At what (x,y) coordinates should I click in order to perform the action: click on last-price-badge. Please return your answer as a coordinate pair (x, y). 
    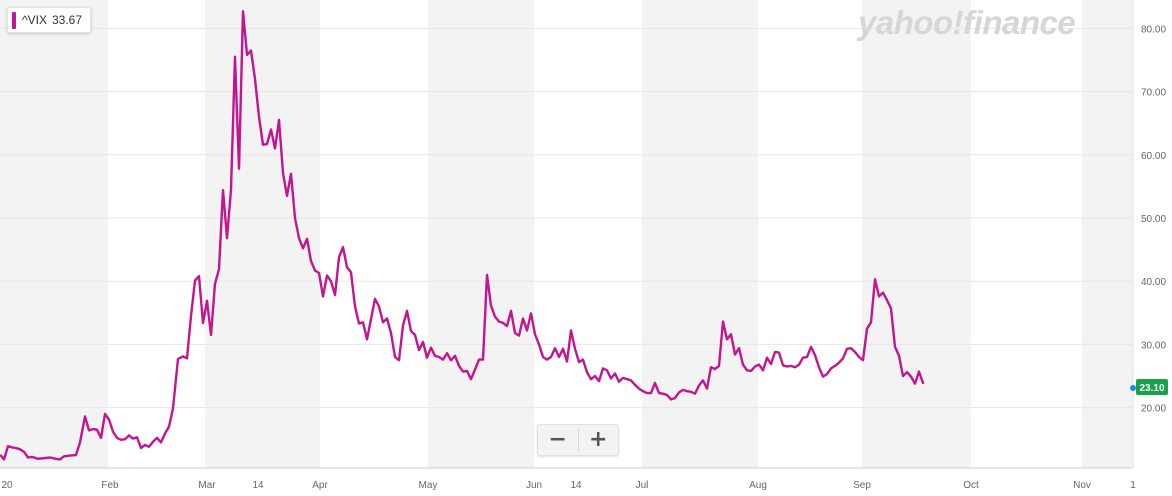
    Looking at the image, I should click on (1152, 386).